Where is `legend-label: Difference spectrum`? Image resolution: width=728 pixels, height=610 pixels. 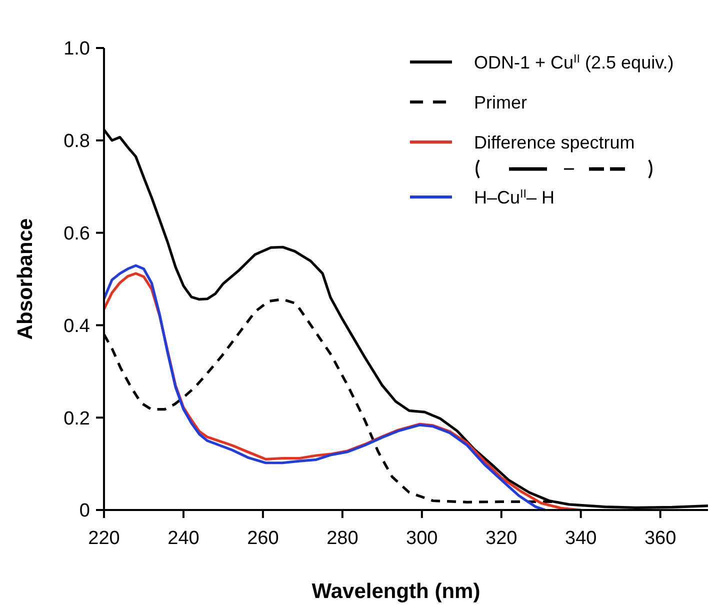
legend-label: Difference spectrum is located at coordinates (554, 142).